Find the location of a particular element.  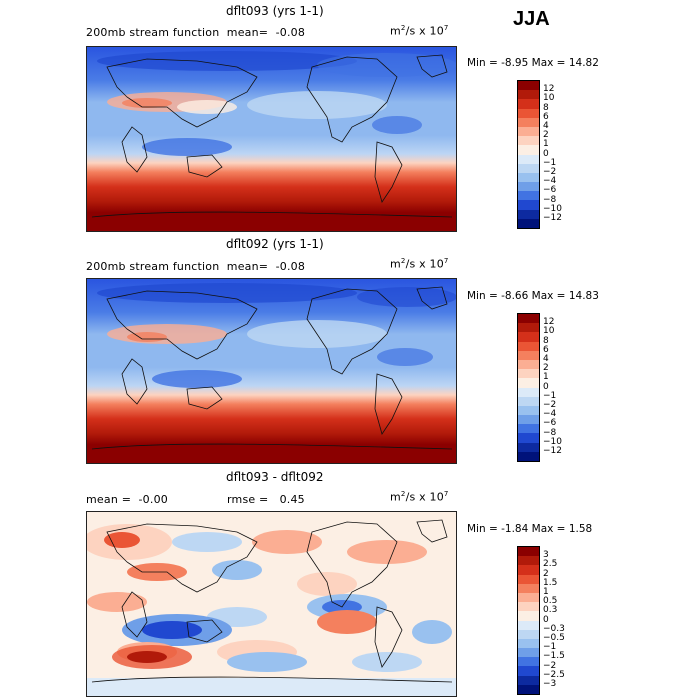

colorbar-tick-label: 12 is located at coordinates (549, 322).